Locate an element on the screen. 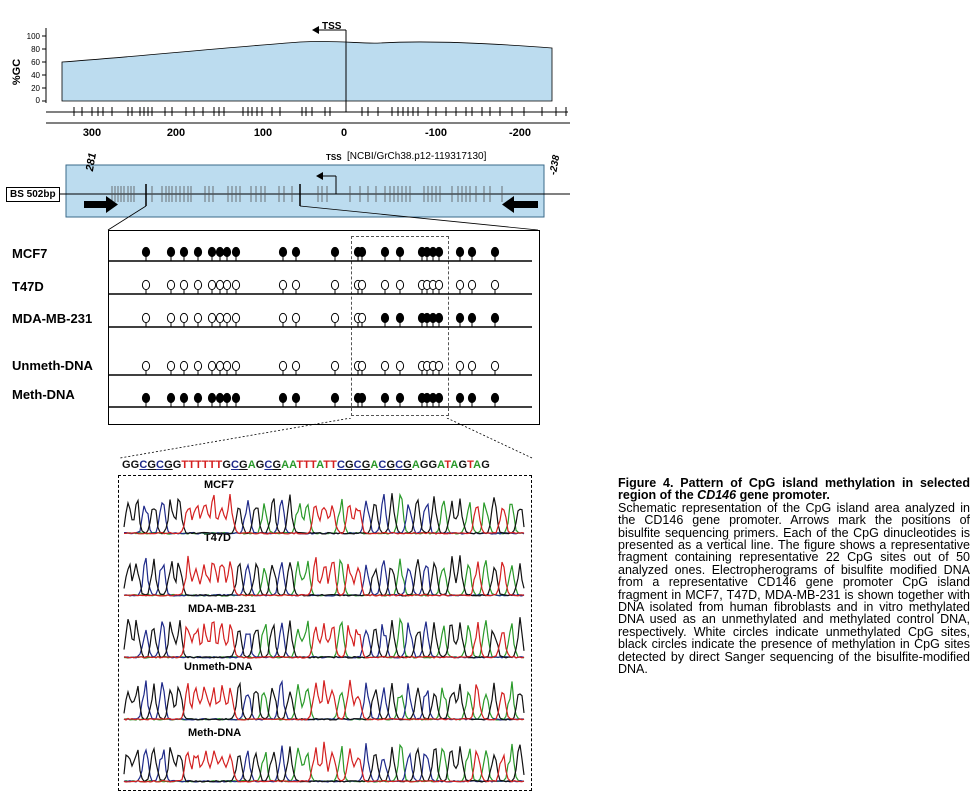 The width and height of the screenshot is (974, 801). gc-tss-label: TSS is located at coordinates (332, 26).